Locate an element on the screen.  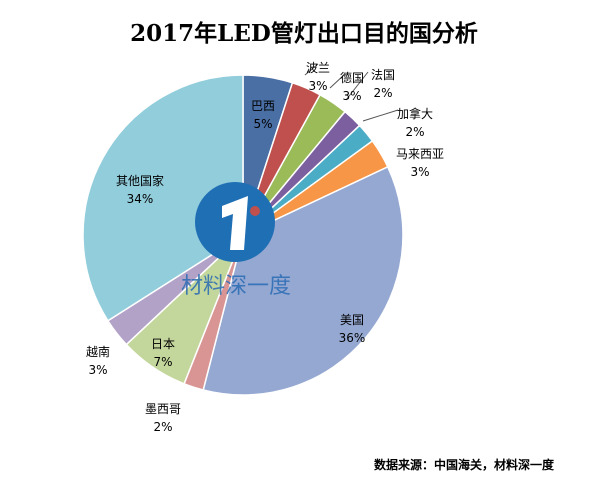
slice-label: 德国 3% is located at coordinates (352, 86).